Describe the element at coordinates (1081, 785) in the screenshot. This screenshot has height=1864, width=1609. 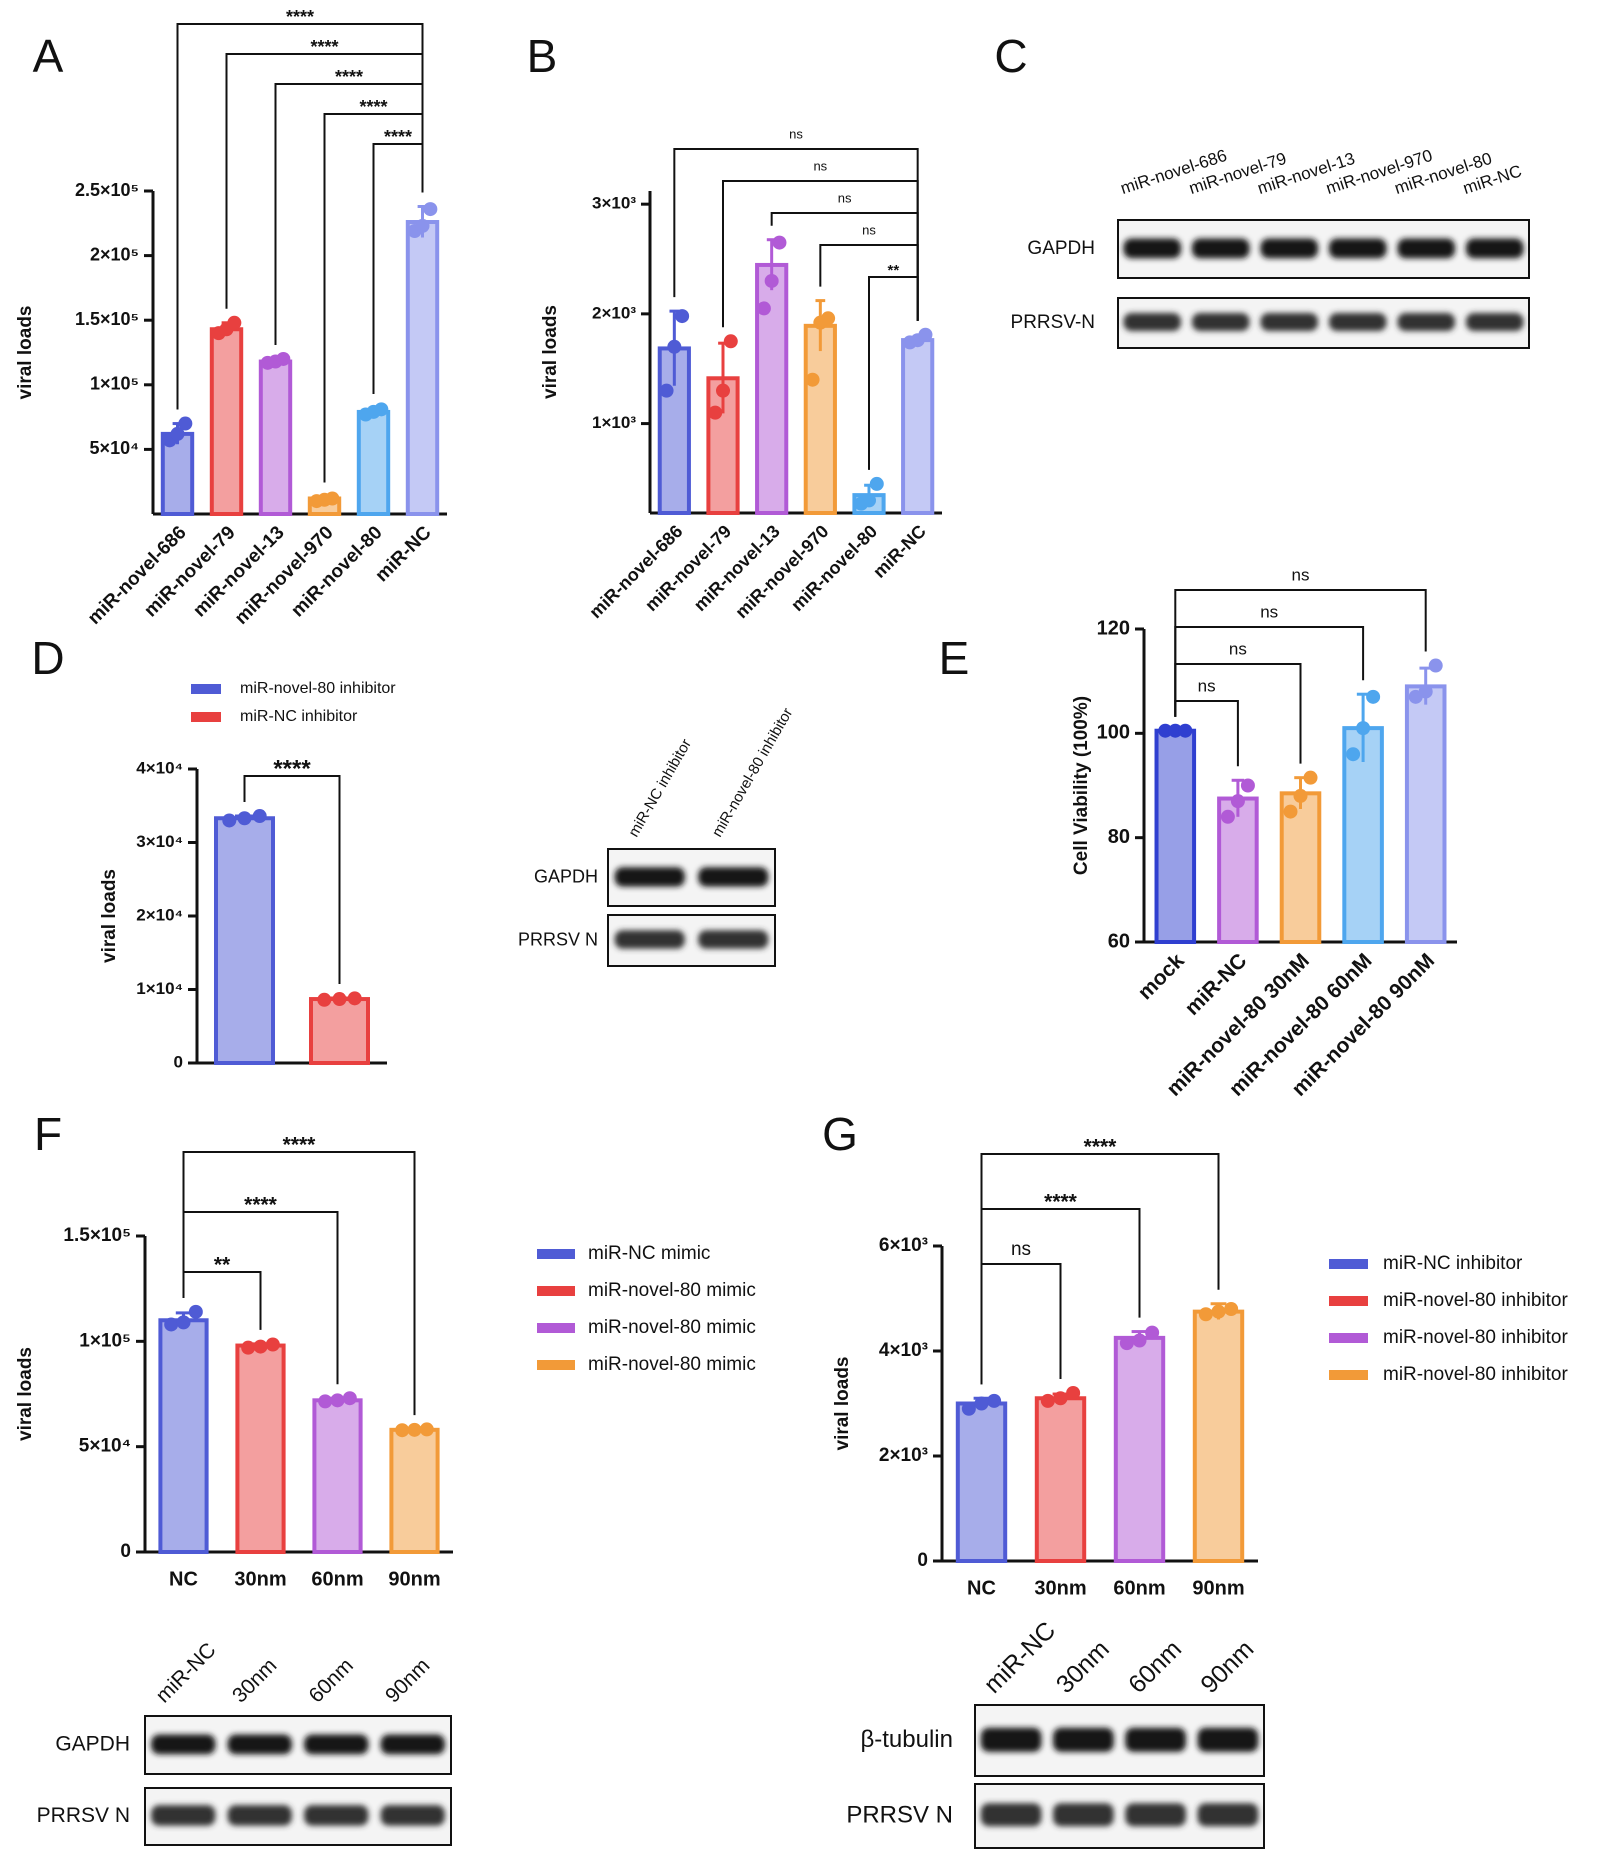
I see `y-axis-label: Cell Viability (100%)` at that location.